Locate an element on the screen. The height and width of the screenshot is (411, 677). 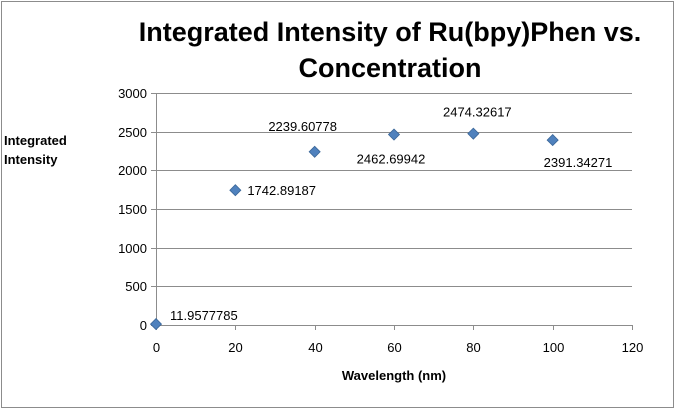
y-tick-label: 1500 is located at coordinates (132, 209).